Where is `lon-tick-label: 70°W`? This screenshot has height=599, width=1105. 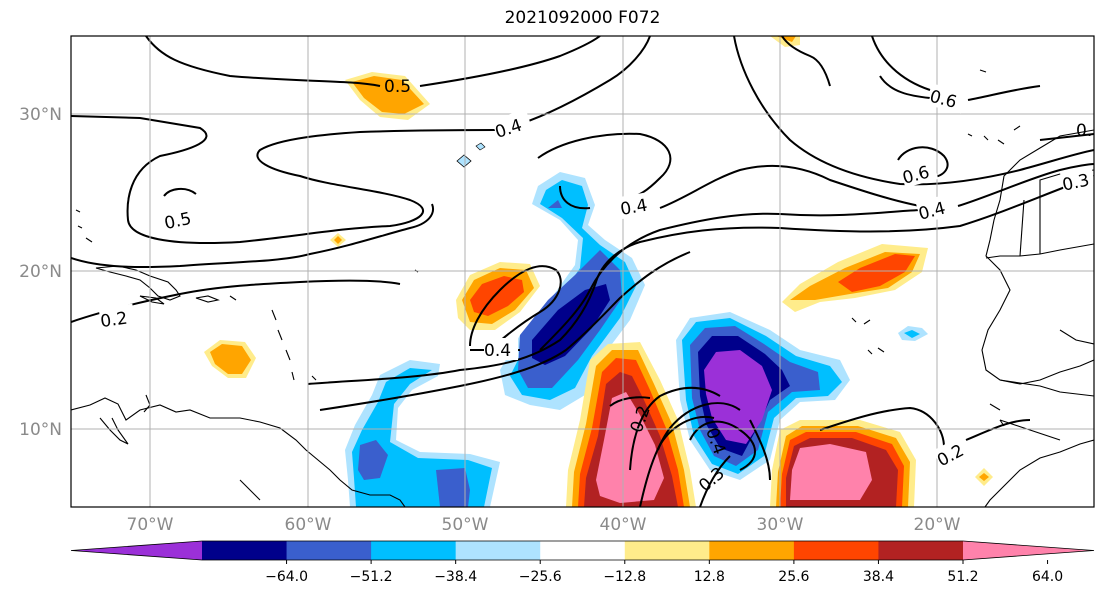
lon-tick-label: 70°W is located at coordinates (150, 525).